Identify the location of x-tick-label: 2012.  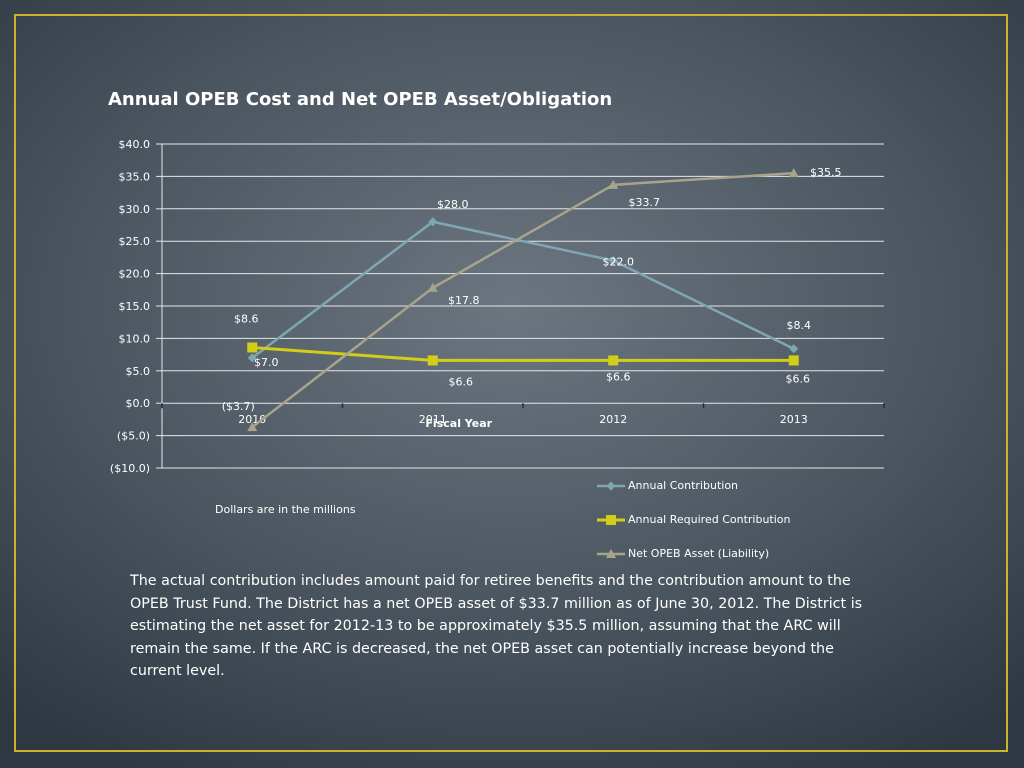
(613, 419).